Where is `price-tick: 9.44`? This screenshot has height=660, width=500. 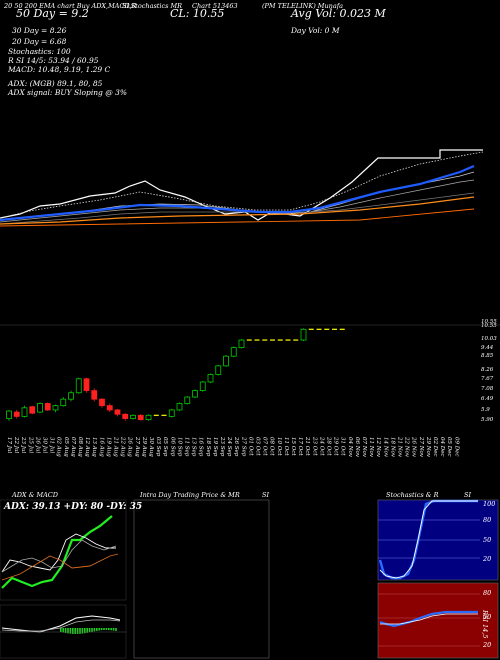
price-tick: 9.44 is located at coordinates (487, 348).